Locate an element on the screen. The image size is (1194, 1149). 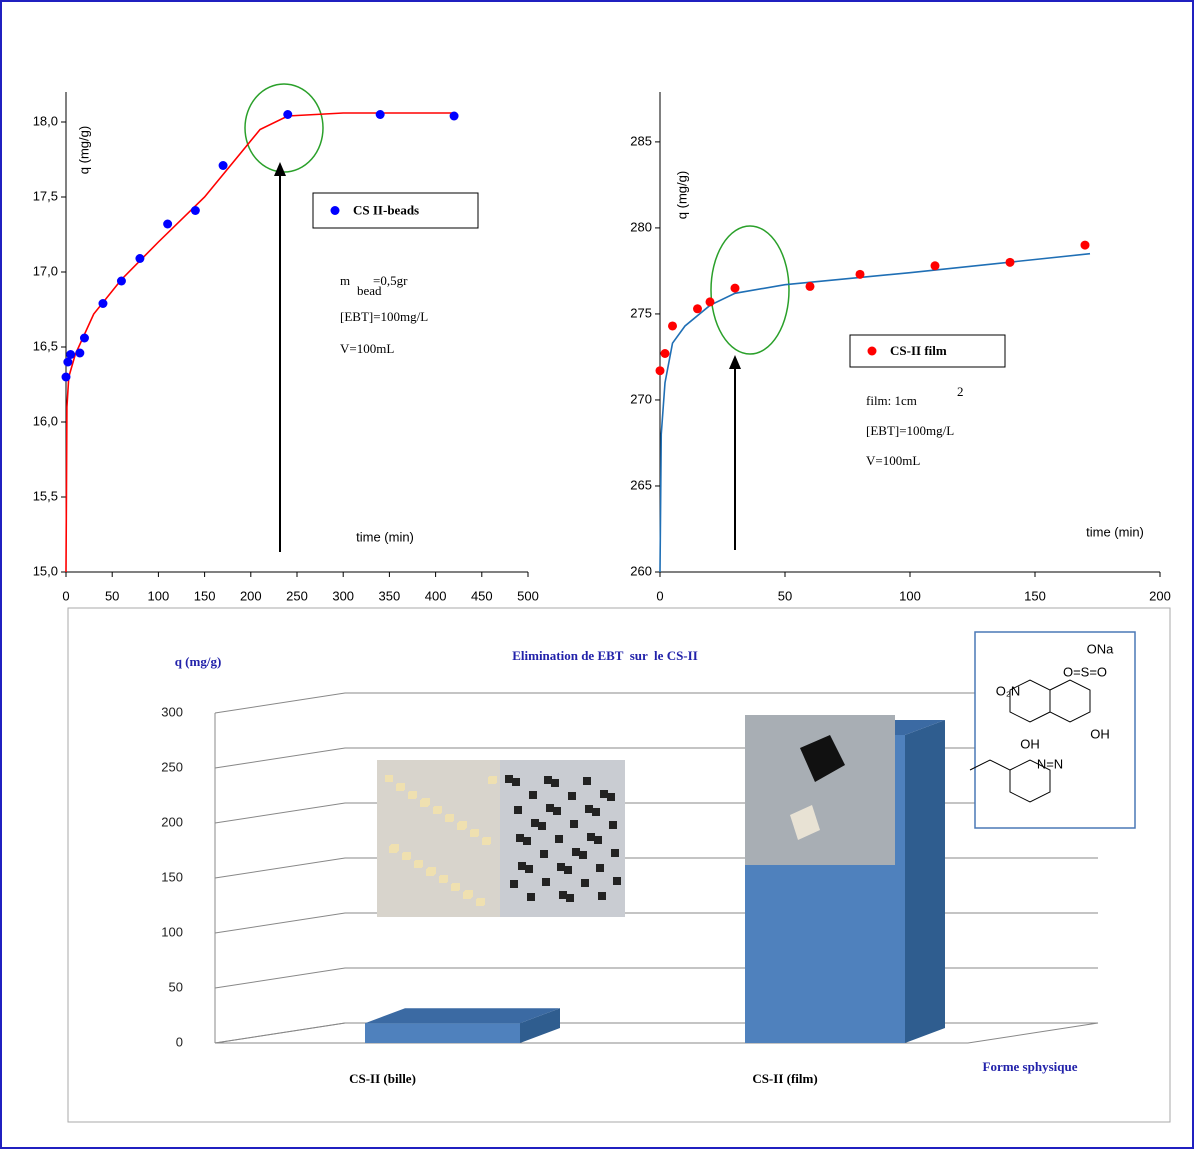
y-tick-label: 265 is located at coordinates (641, 484).